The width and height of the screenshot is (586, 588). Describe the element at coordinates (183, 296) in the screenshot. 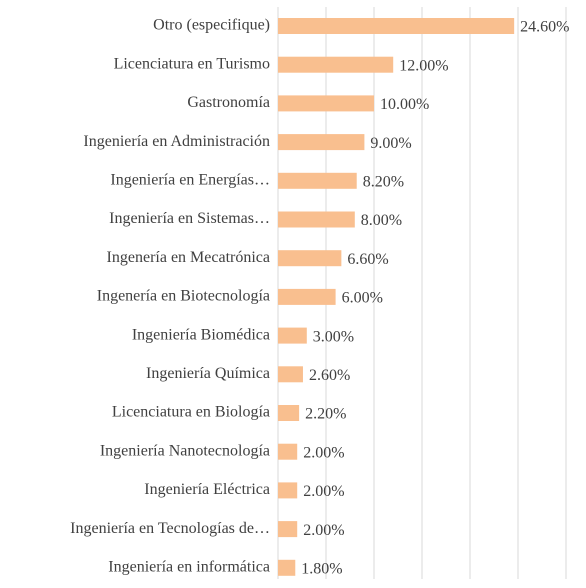

I see `y-tick-label: Ingenería en Biotecnología` at that location.